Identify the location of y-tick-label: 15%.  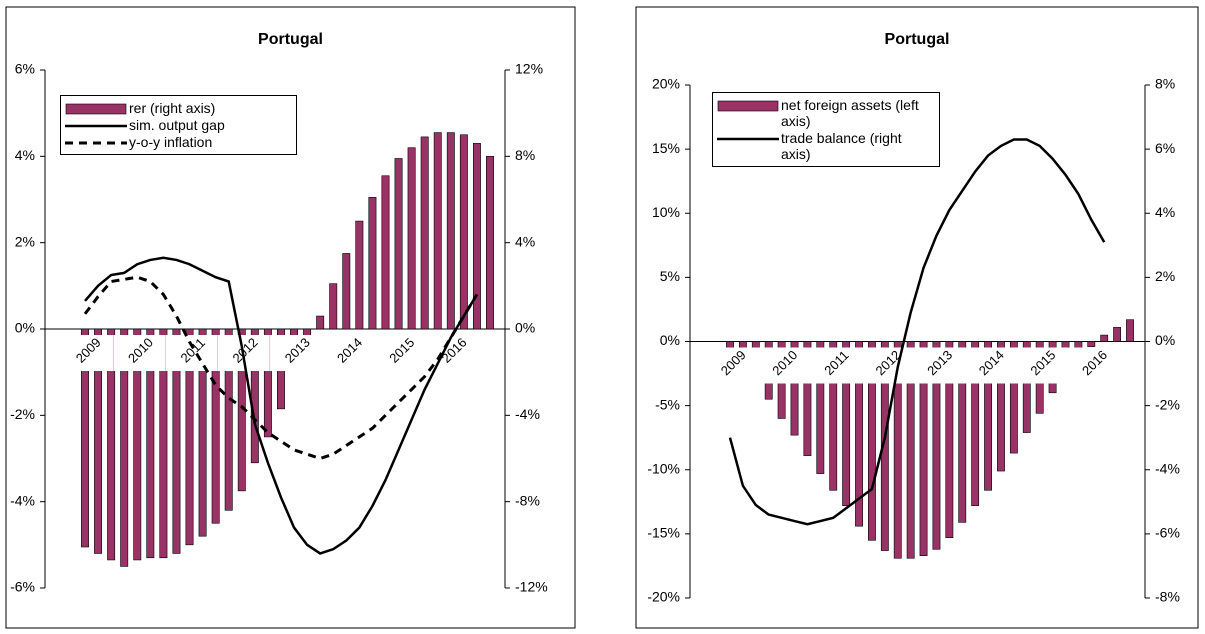
(666, 148).